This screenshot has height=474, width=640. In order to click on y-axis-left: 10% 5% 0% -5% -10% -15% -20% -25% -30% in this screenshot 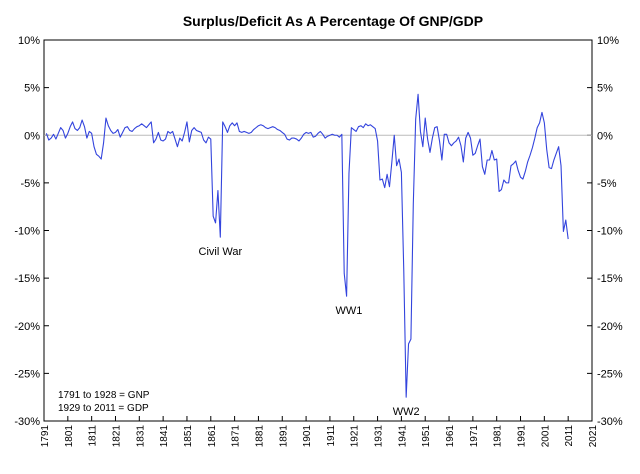, I will do `click(31, 231)`.